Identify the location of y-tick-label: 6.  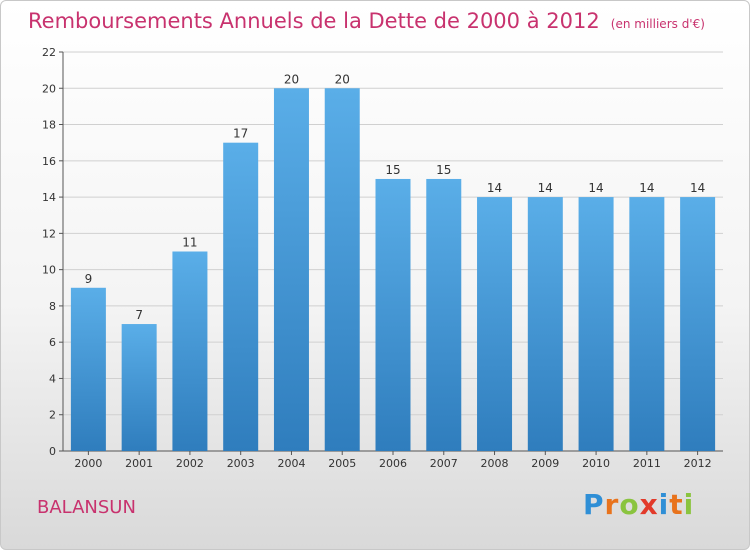
(52, 342).